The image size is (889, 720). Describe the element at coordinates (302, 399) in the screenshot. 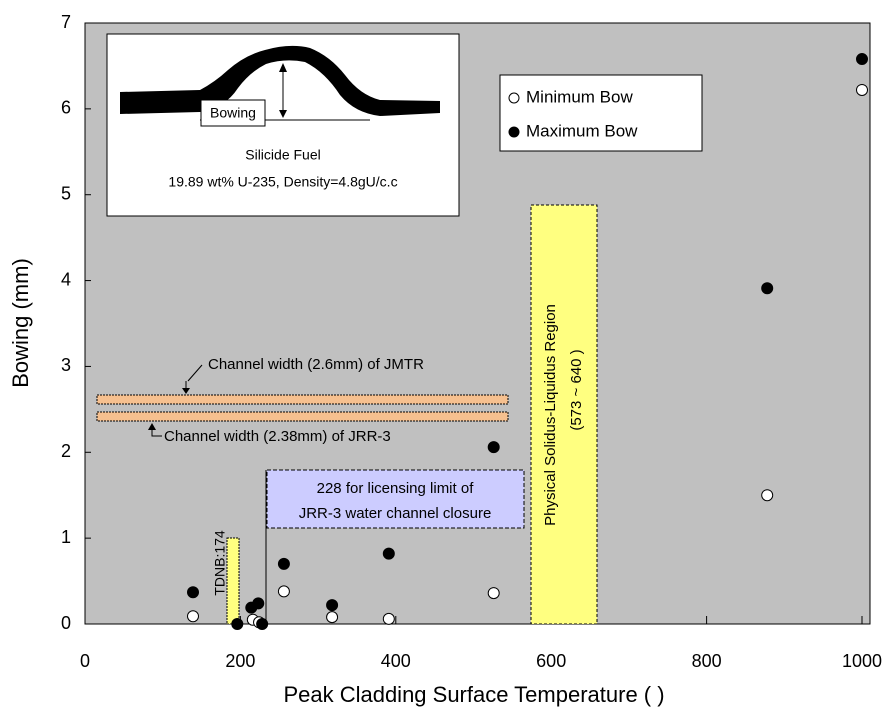

I see `jmtr-band` at that location.